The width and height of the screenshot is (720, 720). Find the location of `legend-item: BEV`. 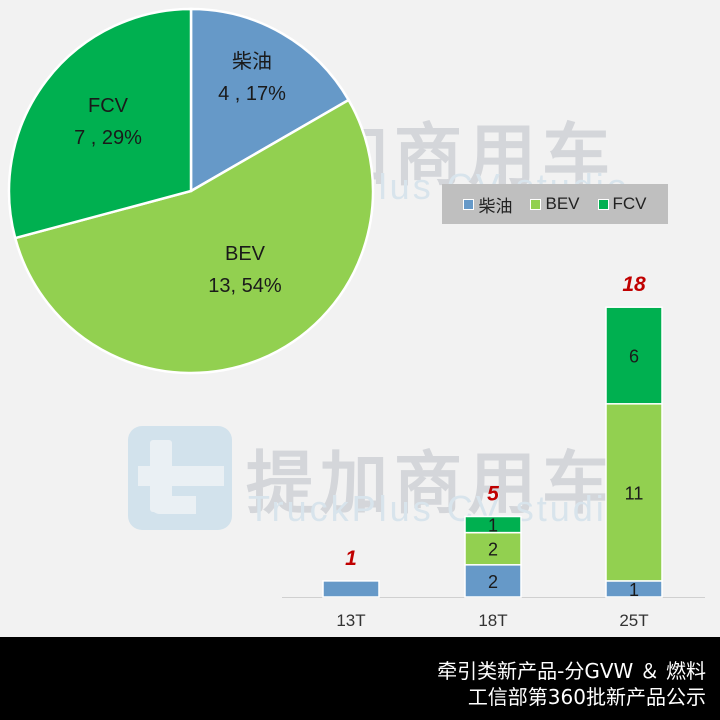

legend-item: BEV is located at coordinates (555, 204).